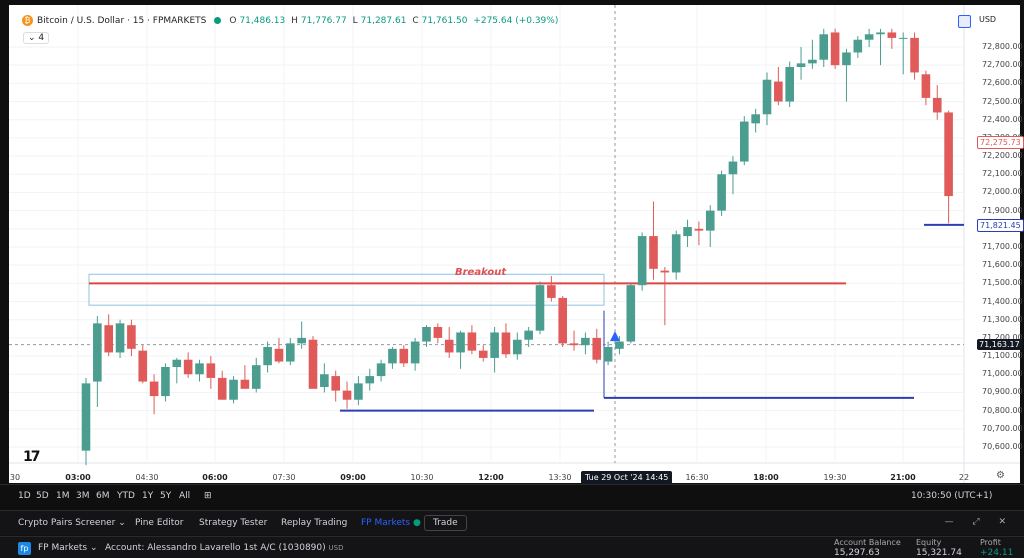 The height and width of the screenshot is (558, 1024). What do you see at coordinates (1002, 210) in the screenshot?
I see `price-tick-label: 71,900.00` at bounding box center [1002, 210].